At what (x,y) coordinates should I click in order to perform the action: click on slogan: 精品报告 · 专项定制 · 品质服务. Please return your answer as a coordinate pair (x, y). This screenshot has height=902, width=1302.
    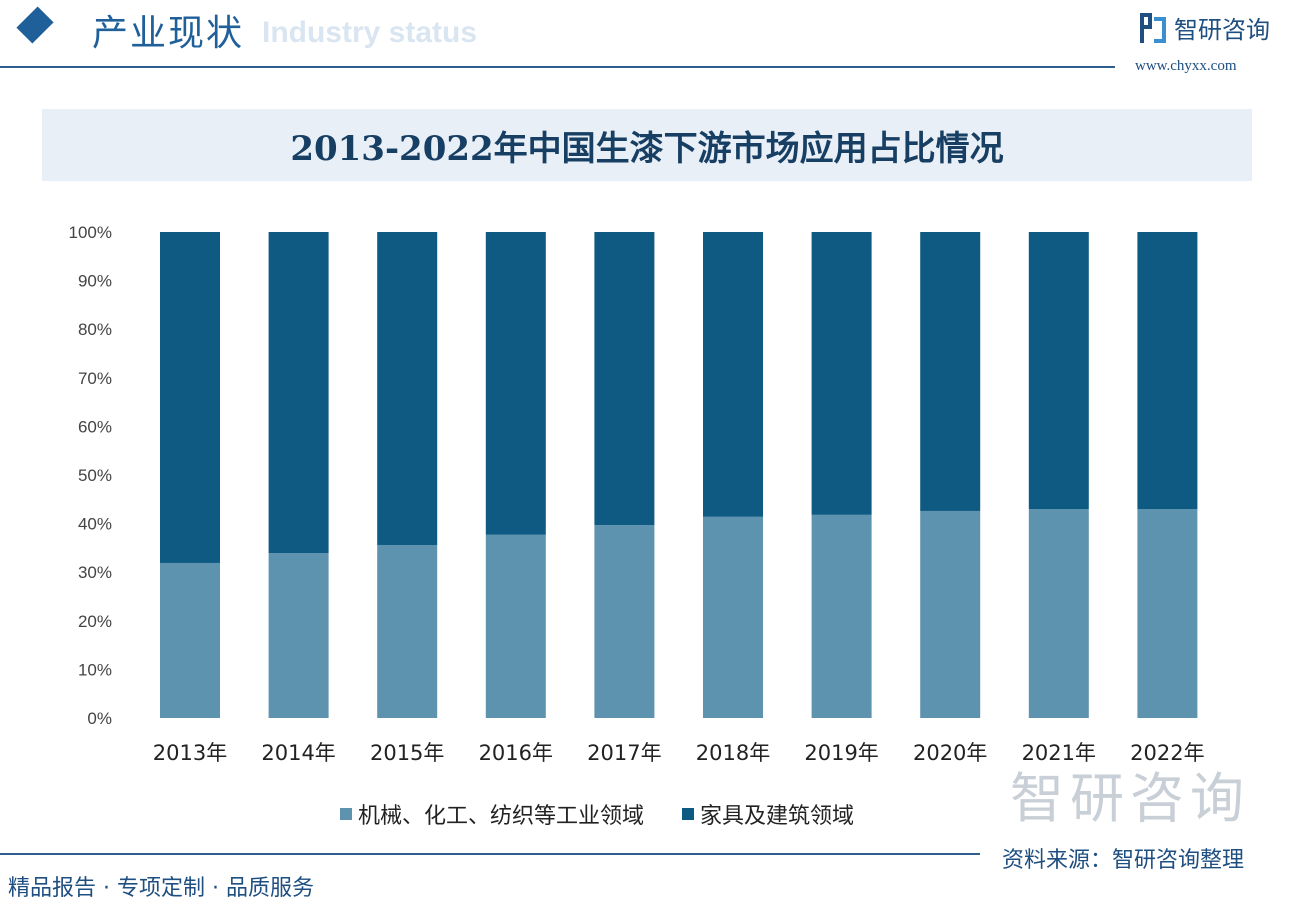
    Looking at the image, I should click on (161, 888).